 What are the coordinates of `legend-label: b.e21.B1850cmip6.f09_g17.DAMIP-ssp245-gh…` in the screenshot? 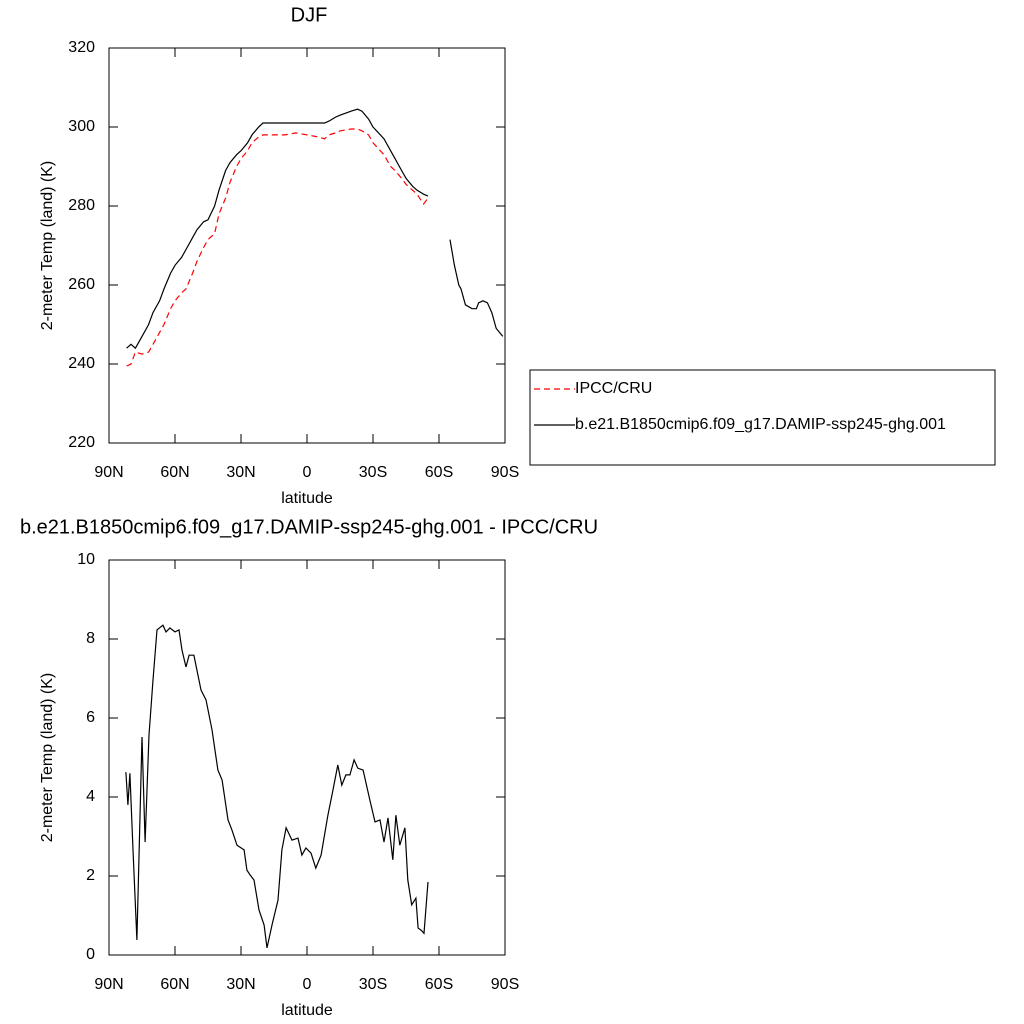 It's located at (760, 424).